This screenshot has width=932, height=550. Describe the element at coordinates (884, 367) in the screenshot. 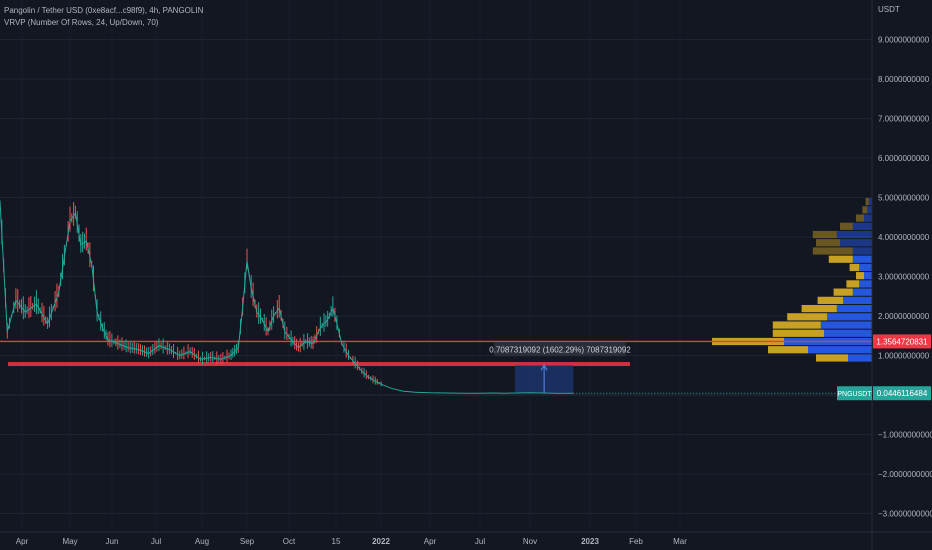

I see `price-tags: PNGUSDT 0.0446116484 1.3564720831` at that location.